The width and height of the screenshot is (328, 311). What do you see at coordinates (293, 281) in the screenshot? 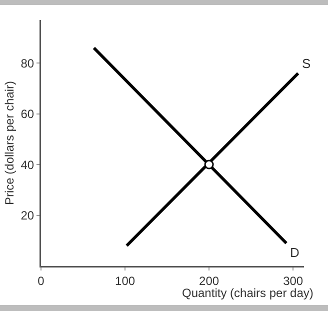
I see `x-tick-label: 300` at bounding box center [293, 281].